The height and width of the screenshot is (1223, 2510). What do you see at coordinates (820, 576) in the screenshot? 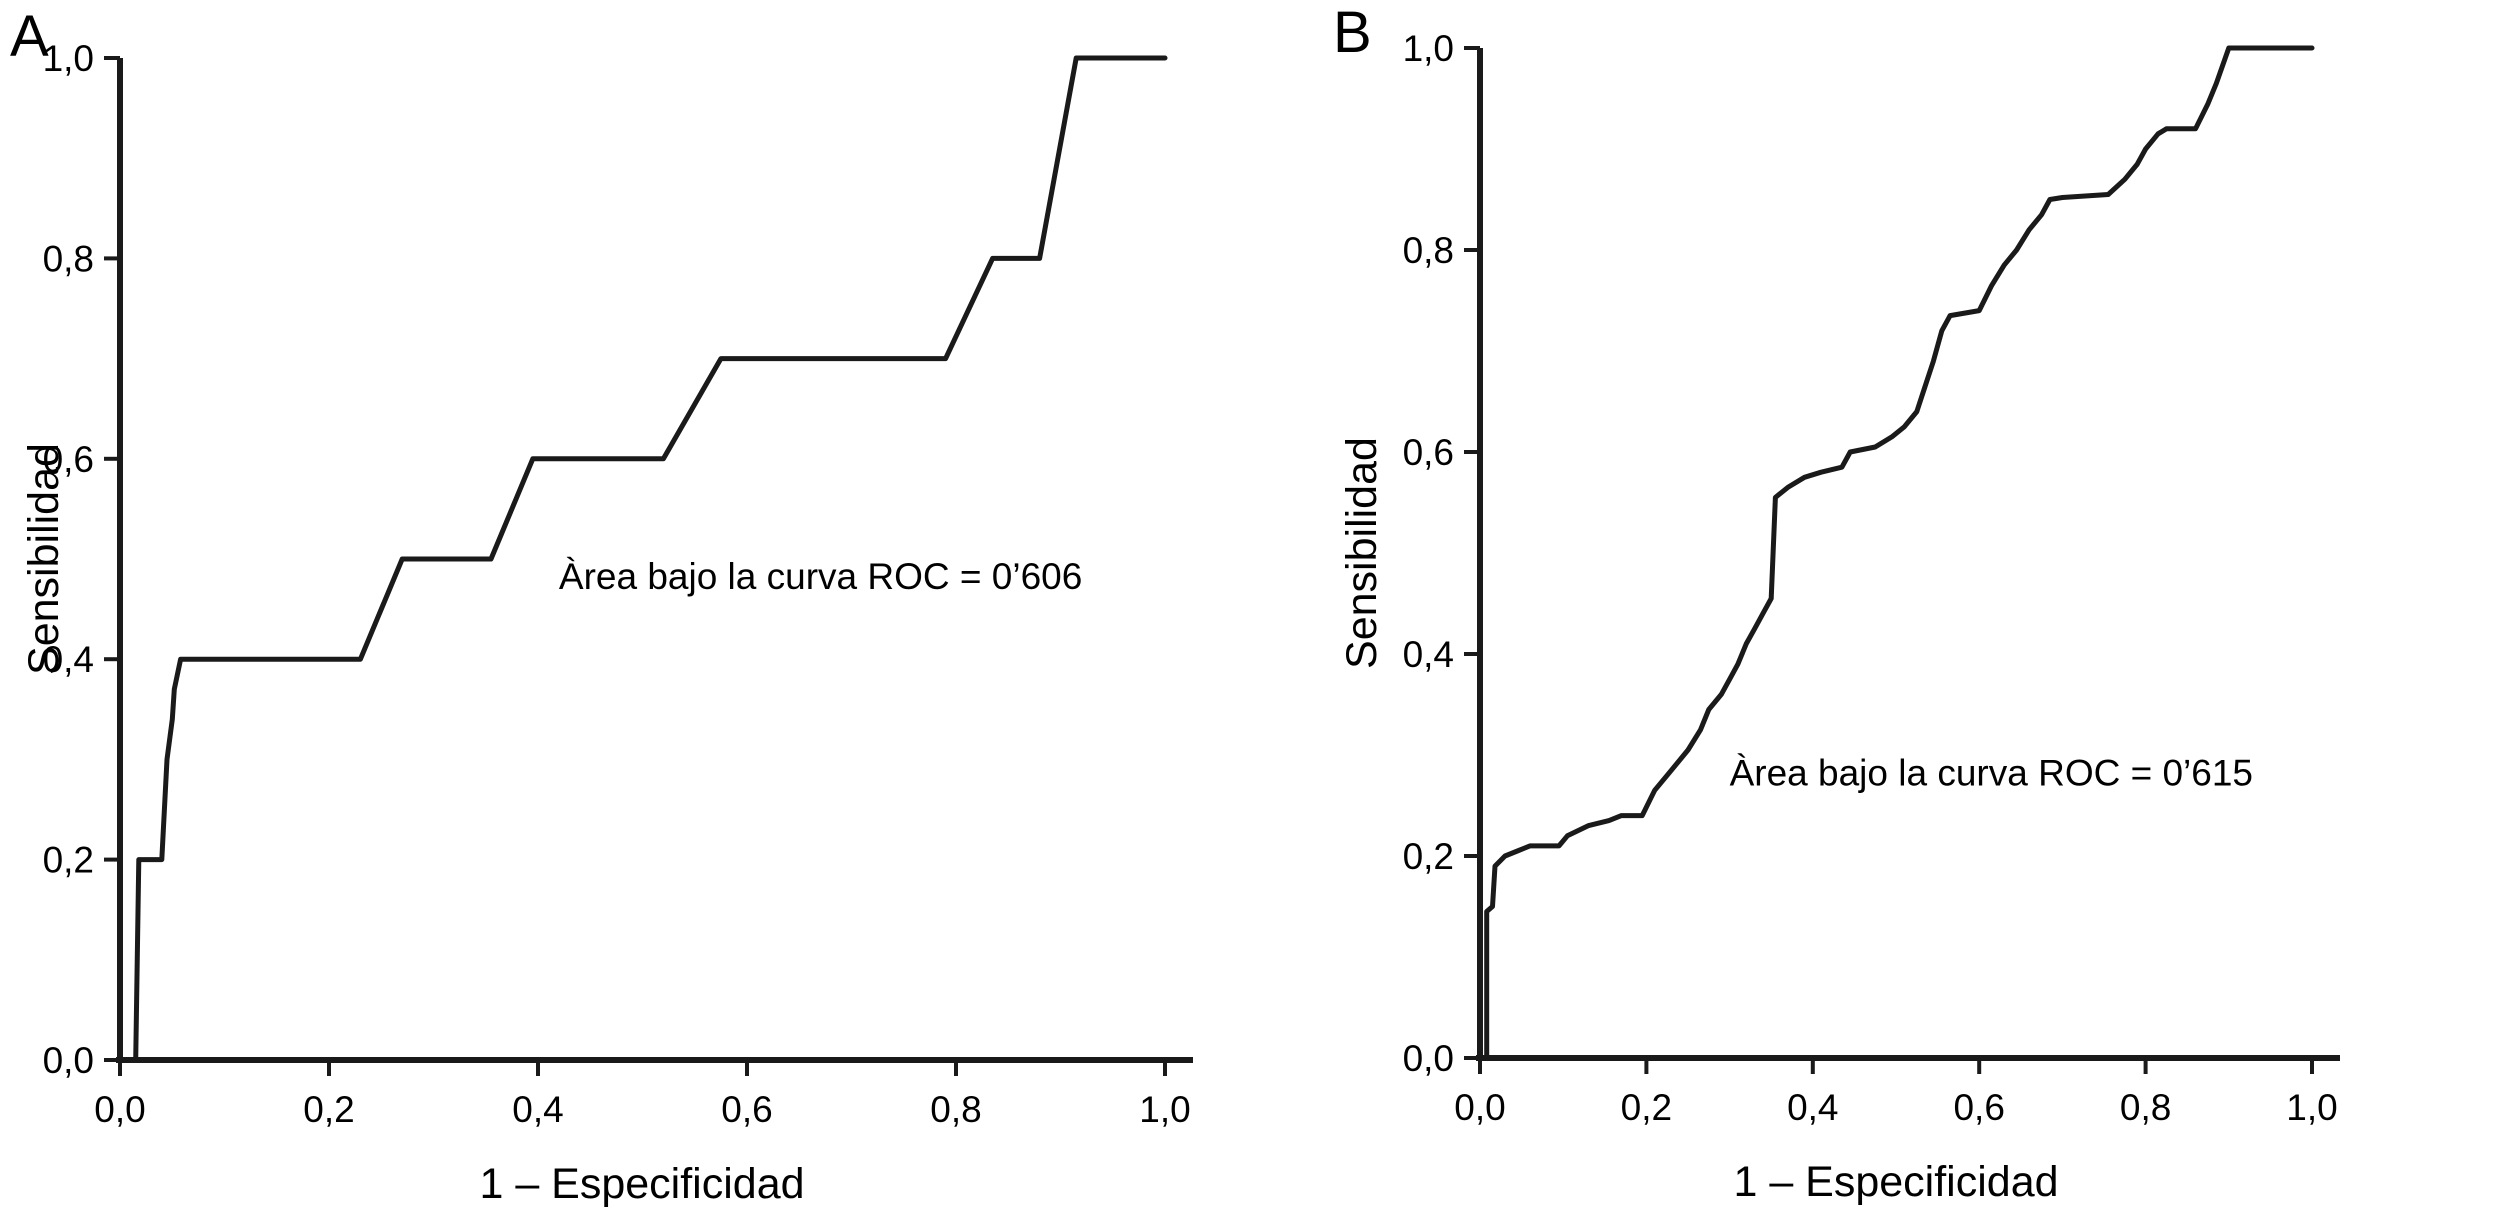
I see `auc-annotation: Àrea bajo la curva ROC = 0’606` at bounding box center [820, 576].